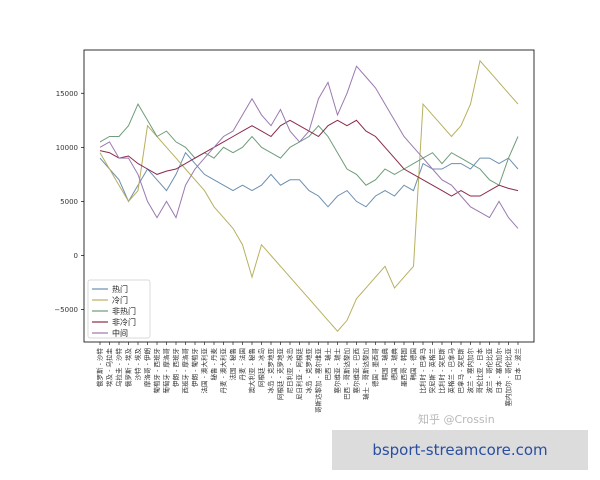 This screenshot has height=480, width=600. What do you see at coordinates (124, 322) in the screenshot?
I see `legend-label: 非冷门` at bounding box center [124, 322].